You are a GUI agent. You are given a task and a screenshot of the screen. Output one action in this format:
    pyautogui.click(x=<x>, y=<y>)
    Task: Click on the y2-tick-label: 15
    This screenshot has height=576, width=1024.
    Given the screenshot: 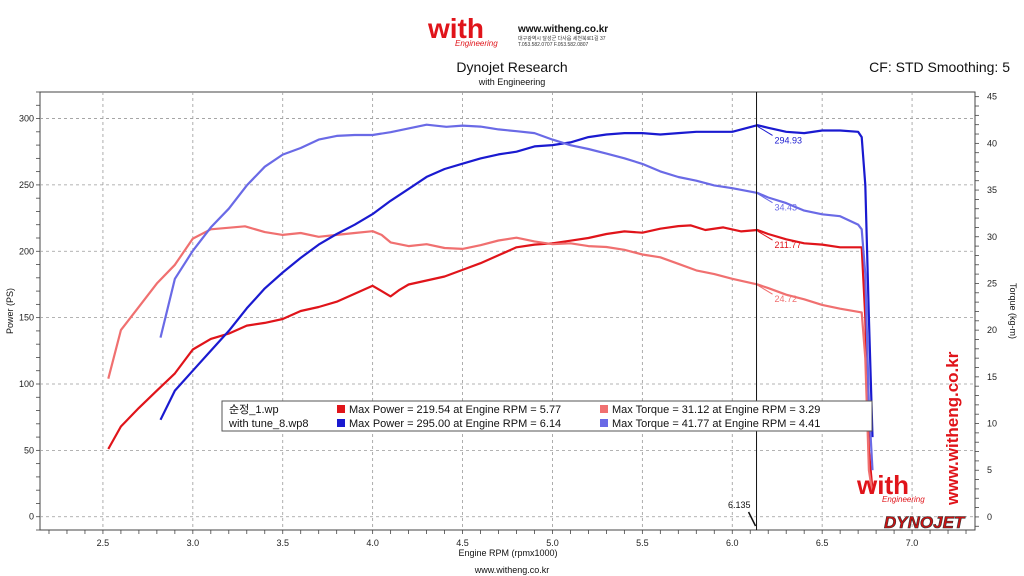 What is the action you would take?
    pyautogui.click(x=992, y=377)
    